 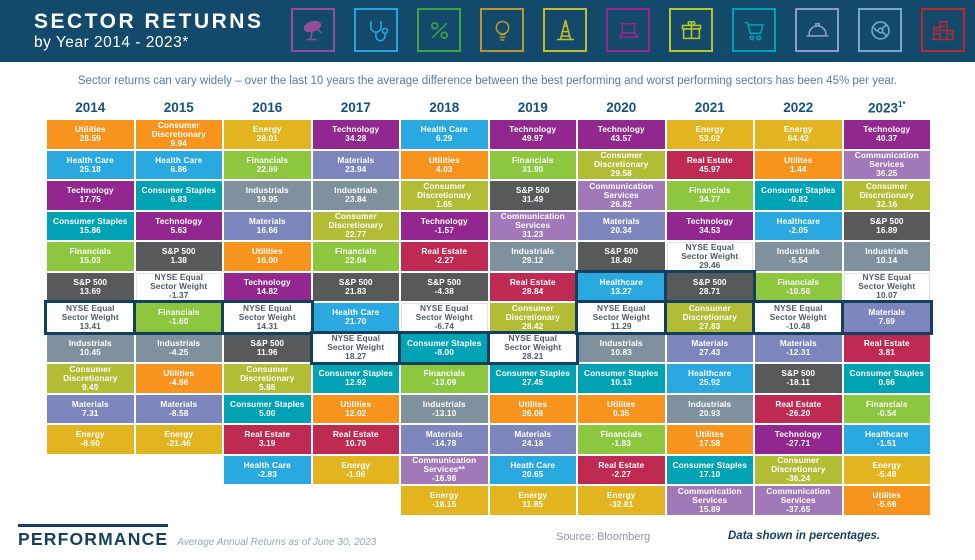 I want to click on sector-cell: Technology 17.75, so click(x=90, y=195).